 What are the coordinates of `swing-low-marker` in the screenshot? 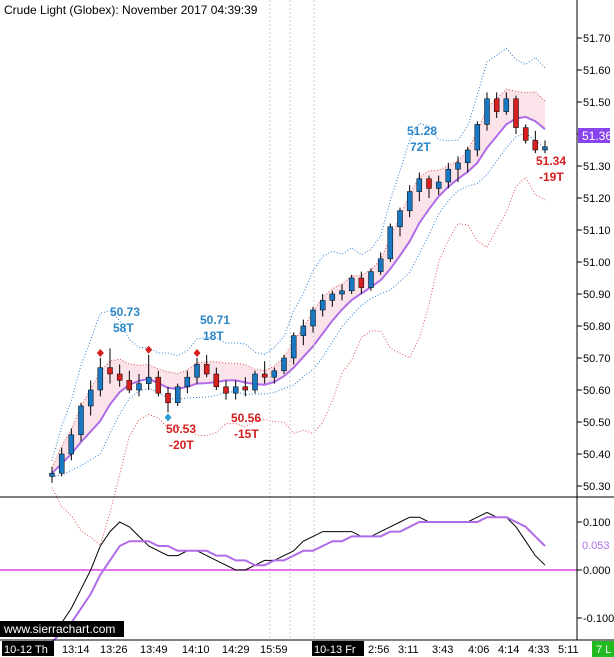 It's located at (168, 417).